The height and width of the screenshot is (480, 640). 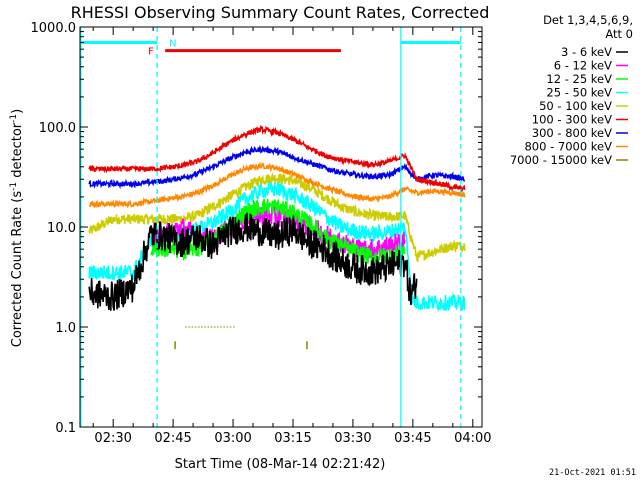 I want to click on legend-label: 6 - 12 keV, so click(x=583, y=66).